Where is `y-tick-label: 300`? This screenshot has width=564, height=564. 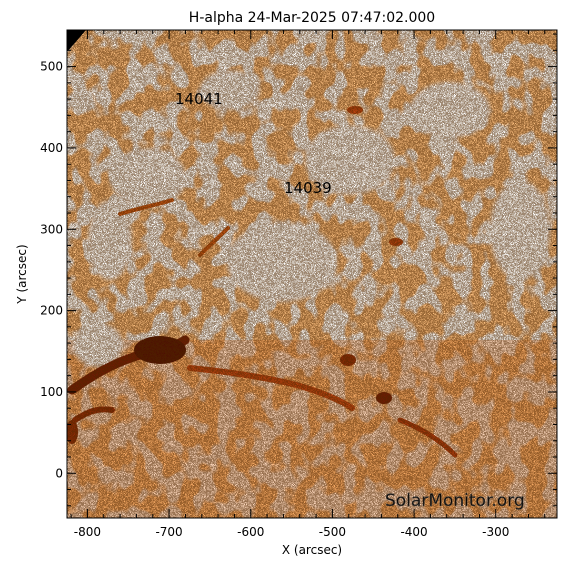 y-tick-label: 300 is located at coordinates (51, 229).